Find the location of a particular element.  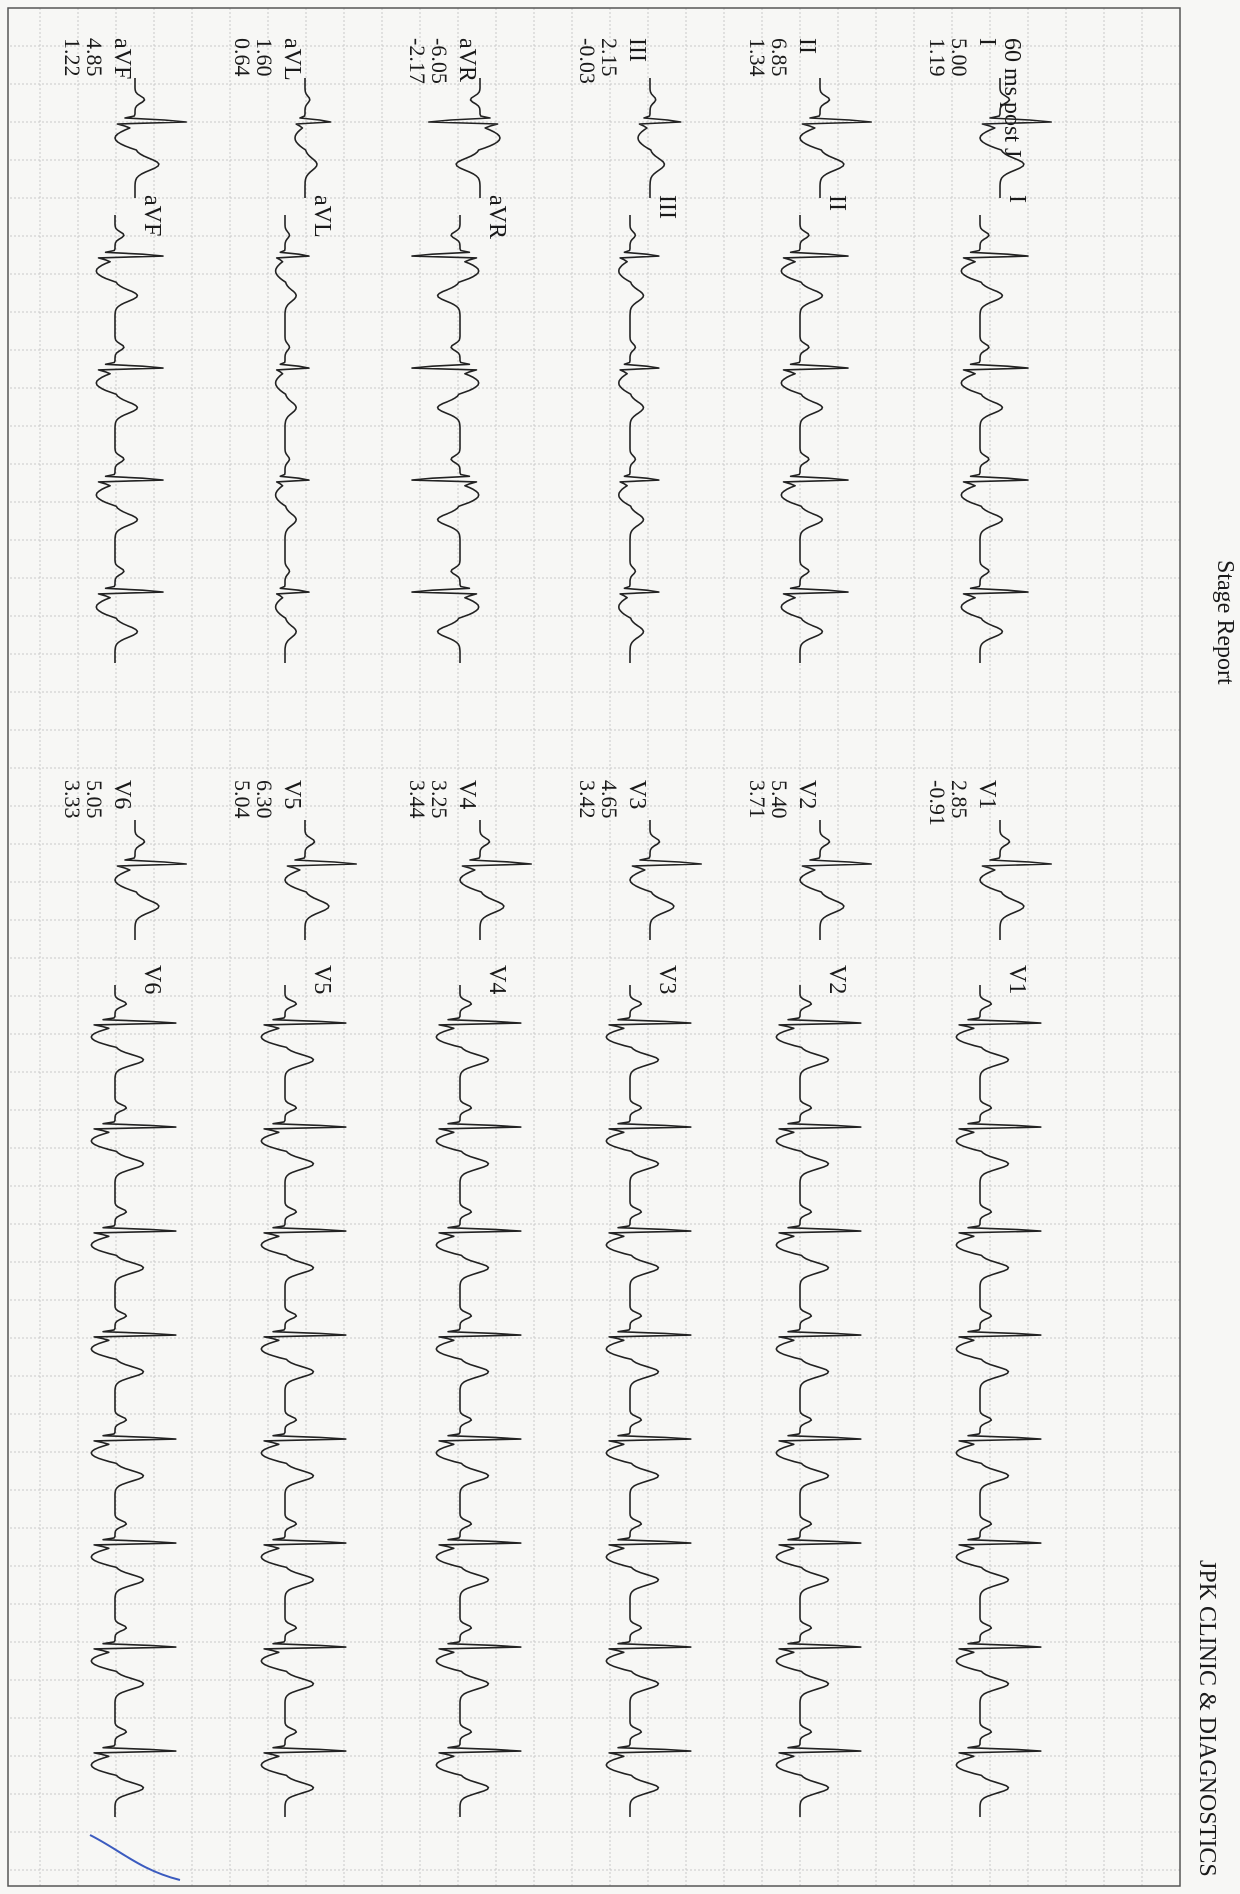

strip-label: V5 is located at coordinates (322, 979).